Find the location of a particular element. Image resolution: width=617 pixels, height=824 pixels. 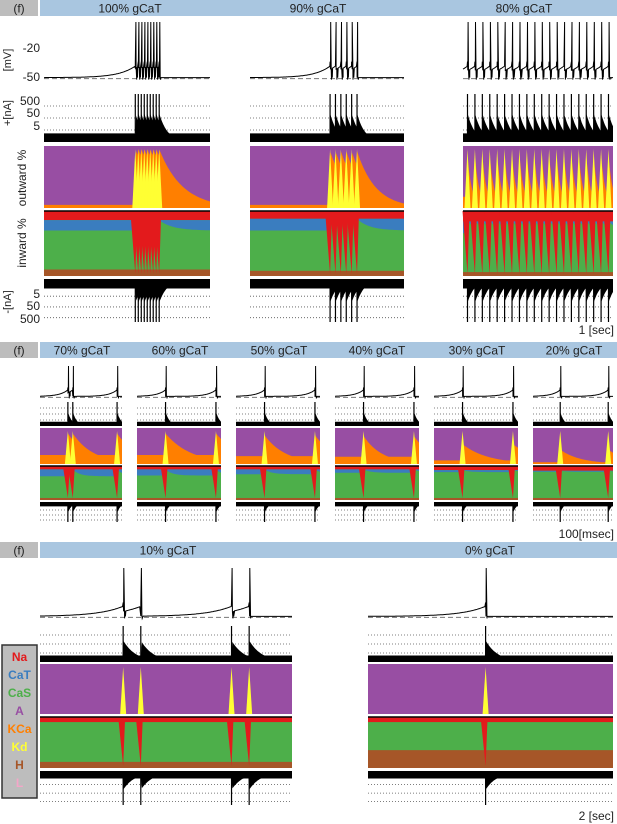

outward-axis-label: +[nA] is located at coordinates (8, 113).